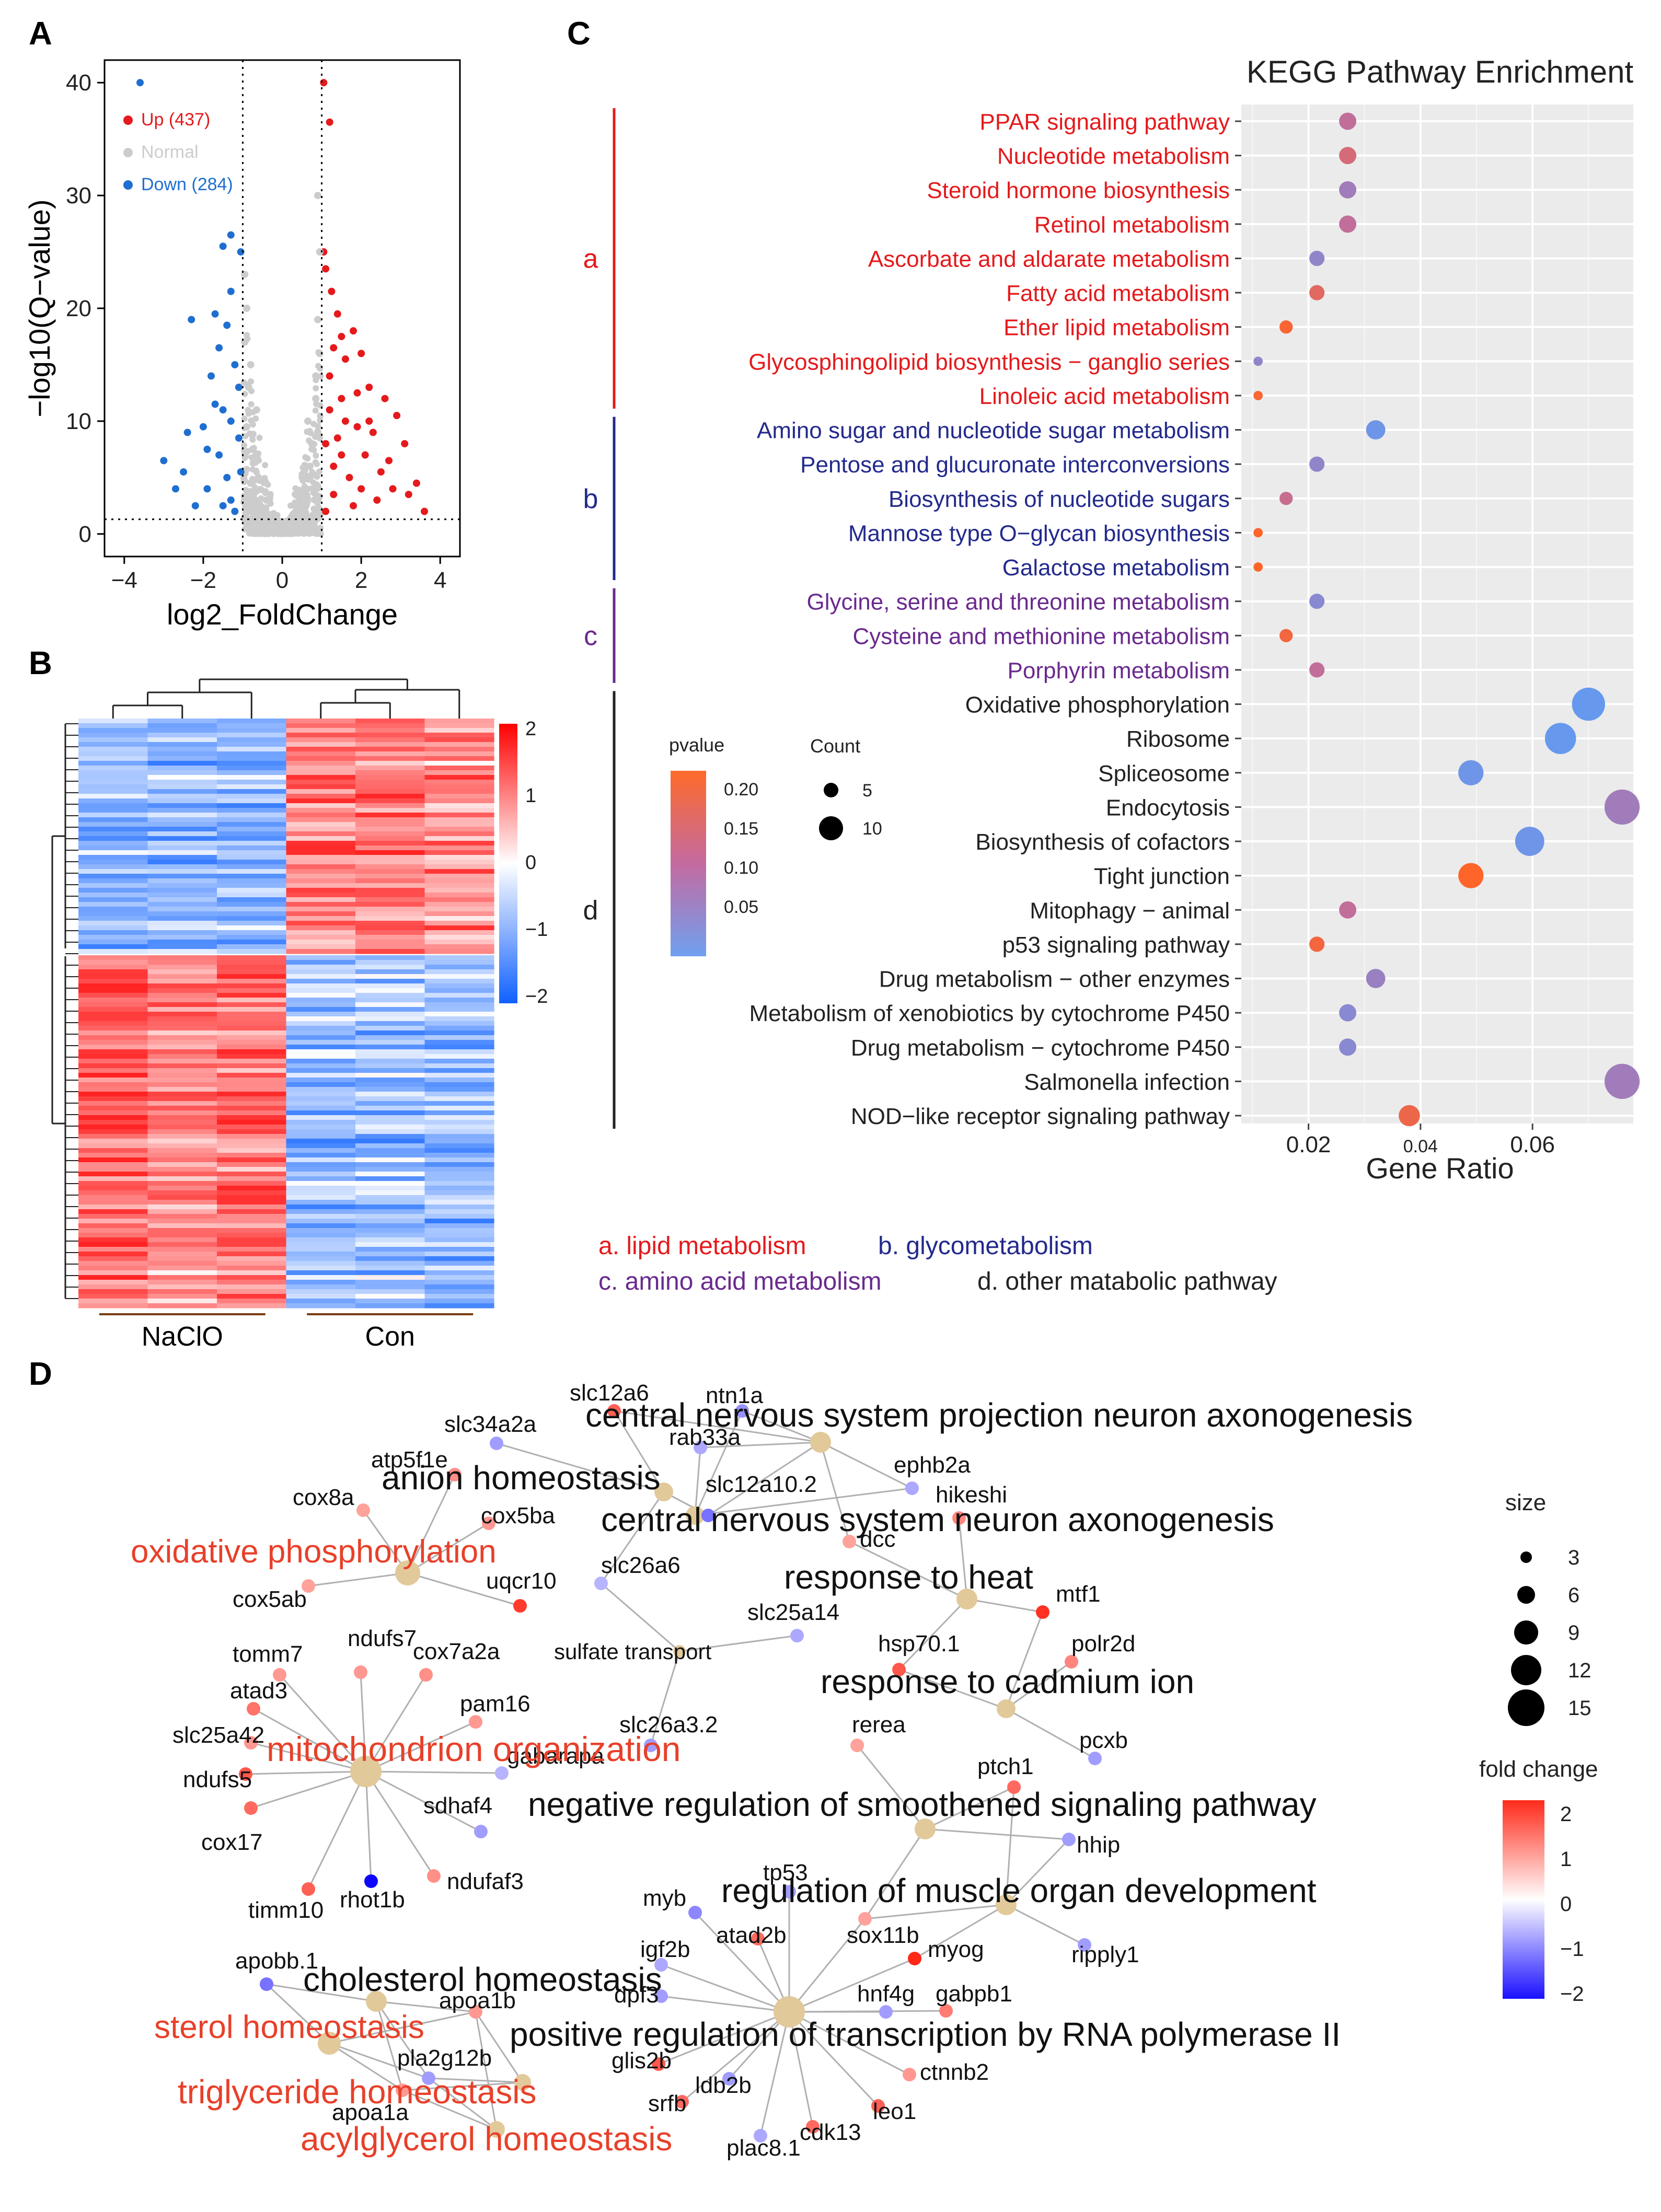 The width and height of the screenshot is (1661, 2212). Describe the element at coordinates (1573, 1633) in the screenshot. I see `size-legend-label: 9` at that location.